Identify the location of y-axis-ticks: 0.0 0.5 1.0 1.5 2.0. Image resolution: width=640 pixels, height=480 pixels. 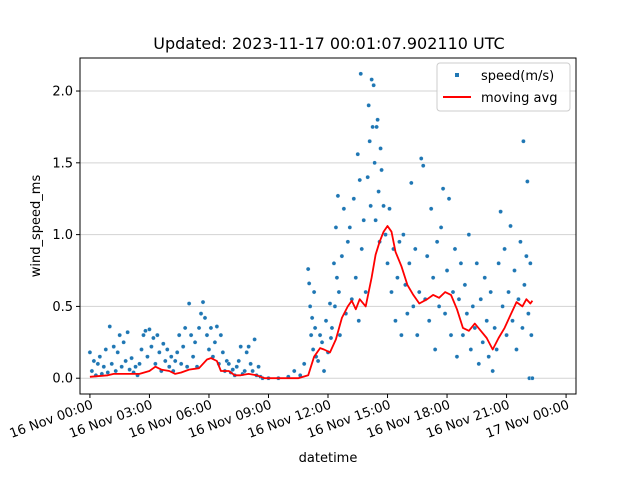
(66, 236).